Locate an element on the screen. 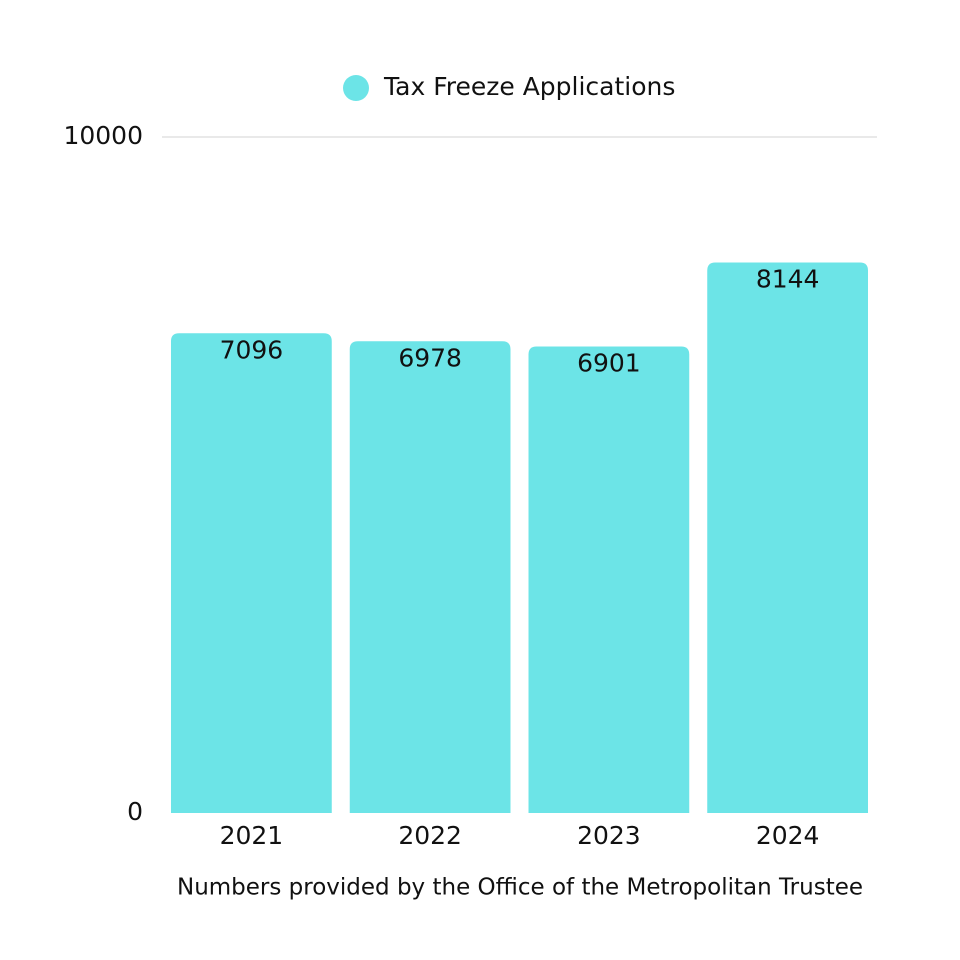  value-label: 6901 is located at coordinates (609, 362).